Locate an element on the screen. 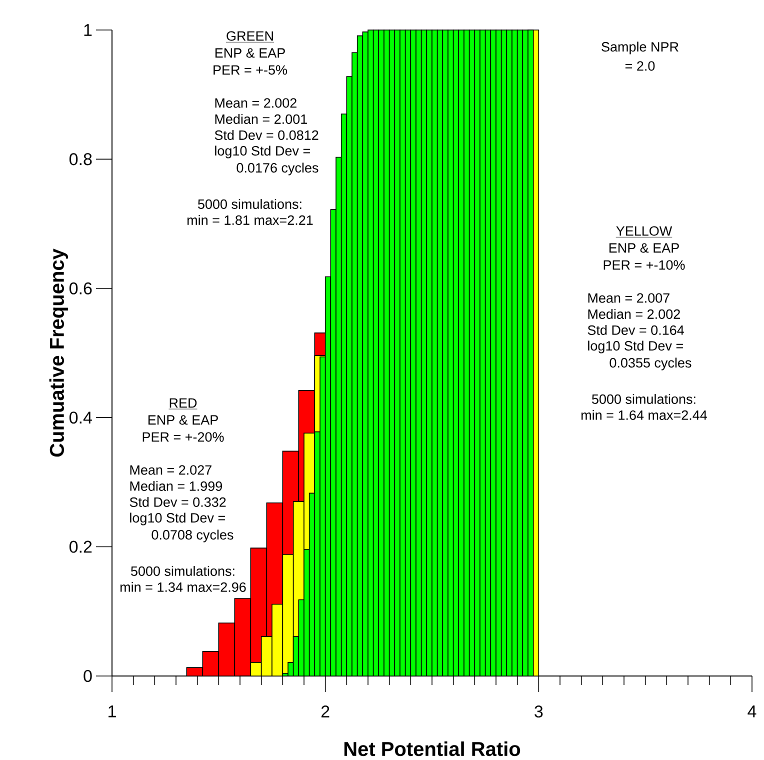  y-tick-label: 0.6 is located at coordinates (80, 288).